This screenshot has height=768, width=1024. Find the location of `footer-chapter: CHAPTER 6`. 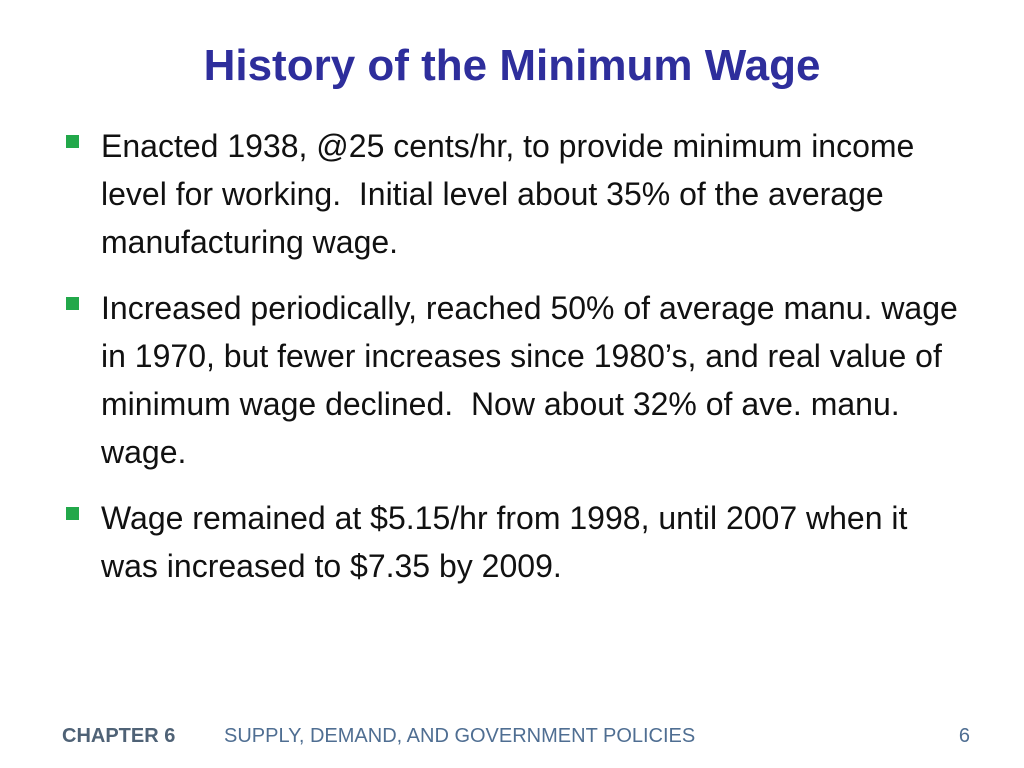

footer-chapter: CHAPTER 6 is located at coordinates (119, 736).